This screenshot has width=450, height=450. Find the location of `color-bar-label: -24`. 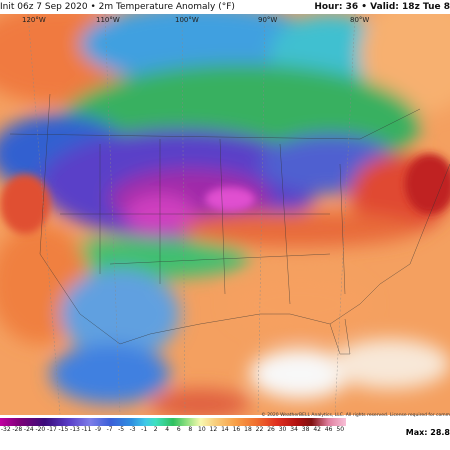

color-bar-label: -24 is located at coordinates (28, 429).